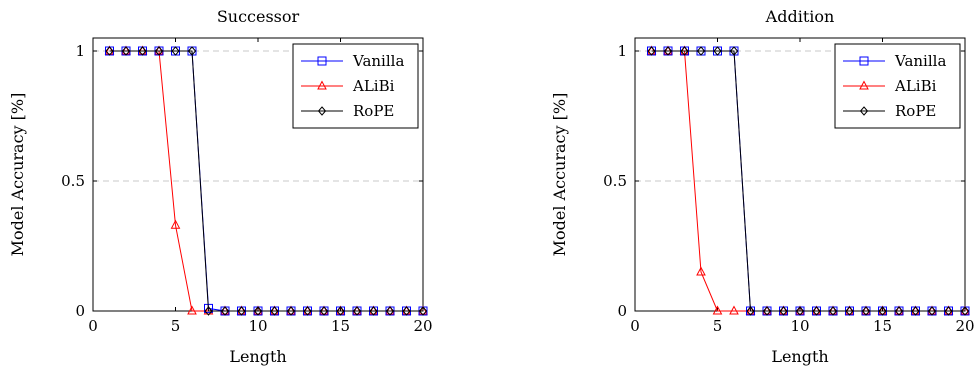 This screenshot has width=974, height=370. What do you see at coordinates (373, 86) in the screenshot?
I see `legend-label-alibi: ALiBi` at bounding box center [373, 86].